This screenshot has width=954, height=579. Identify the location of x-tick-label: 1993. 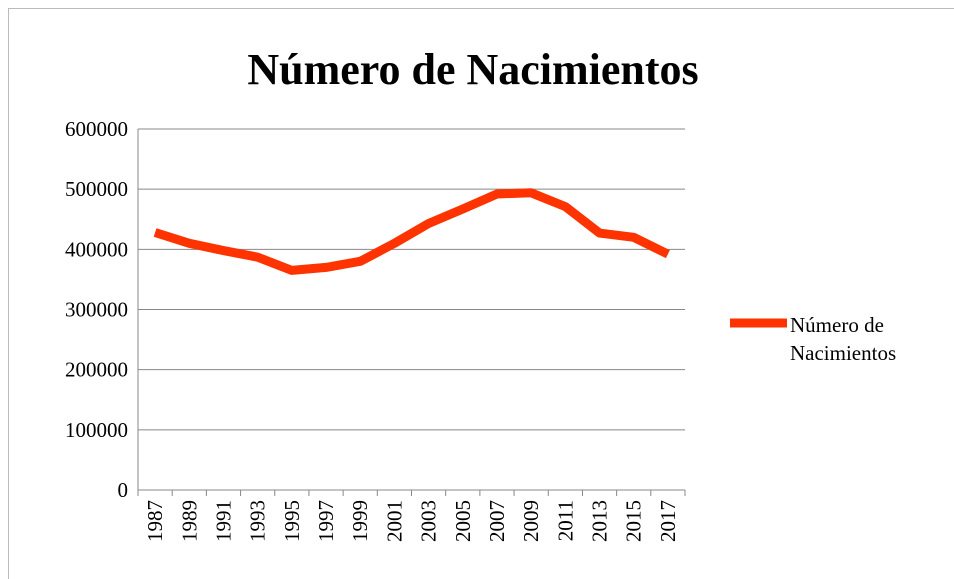
(258, 521).